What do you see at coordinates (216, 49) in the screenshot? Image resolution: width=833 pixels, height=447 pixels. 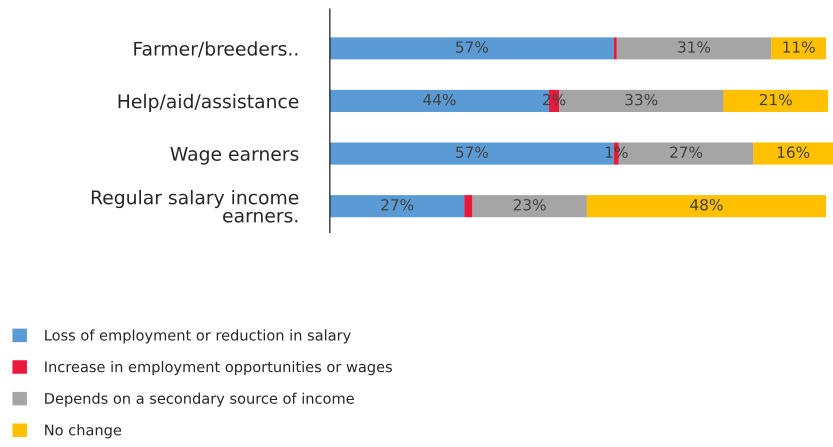 I see `y-tick-label: Farmer/breeders..` at bounding box center [216, 49].